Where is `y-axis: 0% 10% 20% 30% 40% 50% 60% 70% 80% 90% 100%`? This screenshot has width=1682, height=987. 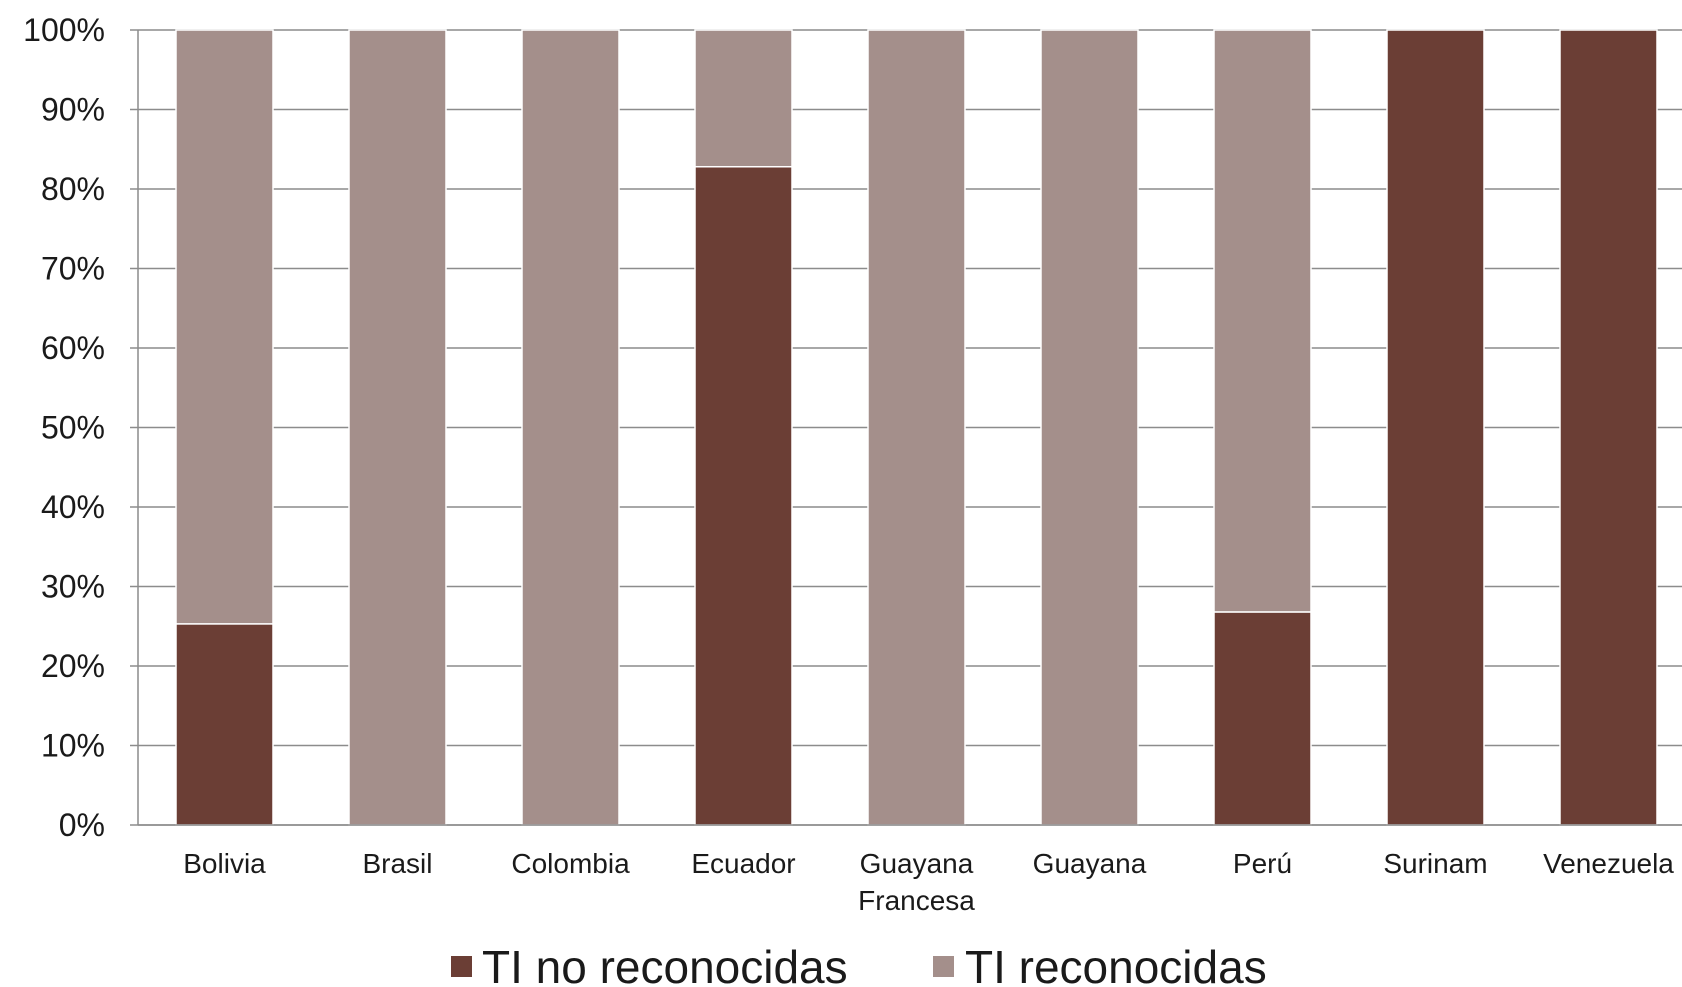 y-axis: 0% 10% 20% 30% 40% 50% 60% 70% 80% 90% 100% is located at coordinates (81, 427).